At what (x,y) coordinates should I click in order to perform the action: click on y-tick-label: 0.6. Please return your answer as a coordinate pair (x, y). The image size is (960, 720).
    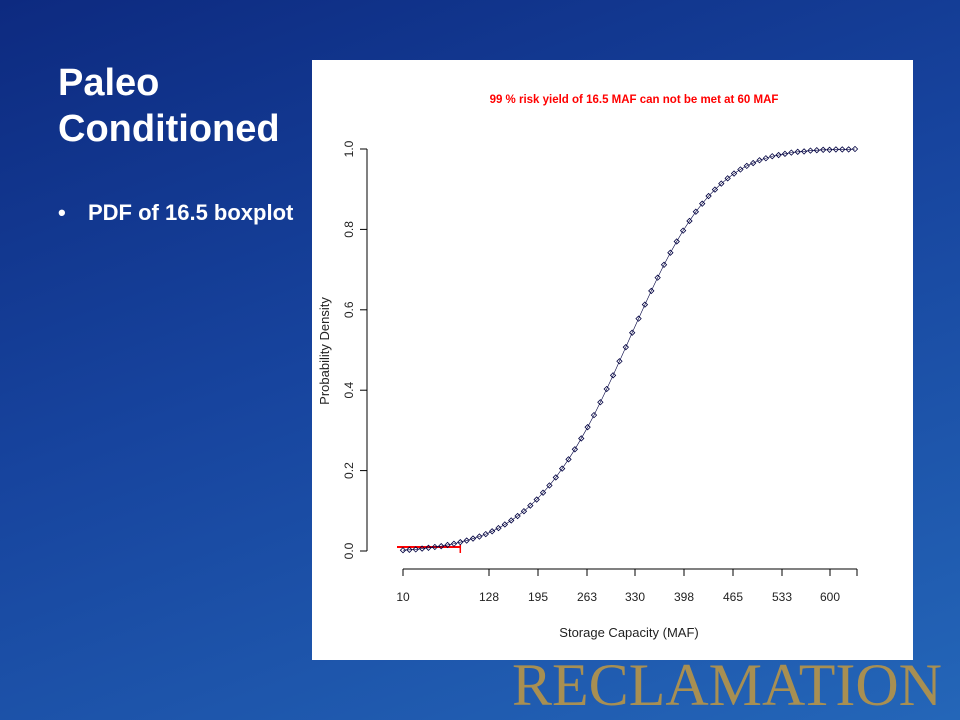
    Looking at the image, I should click on (349, 309).